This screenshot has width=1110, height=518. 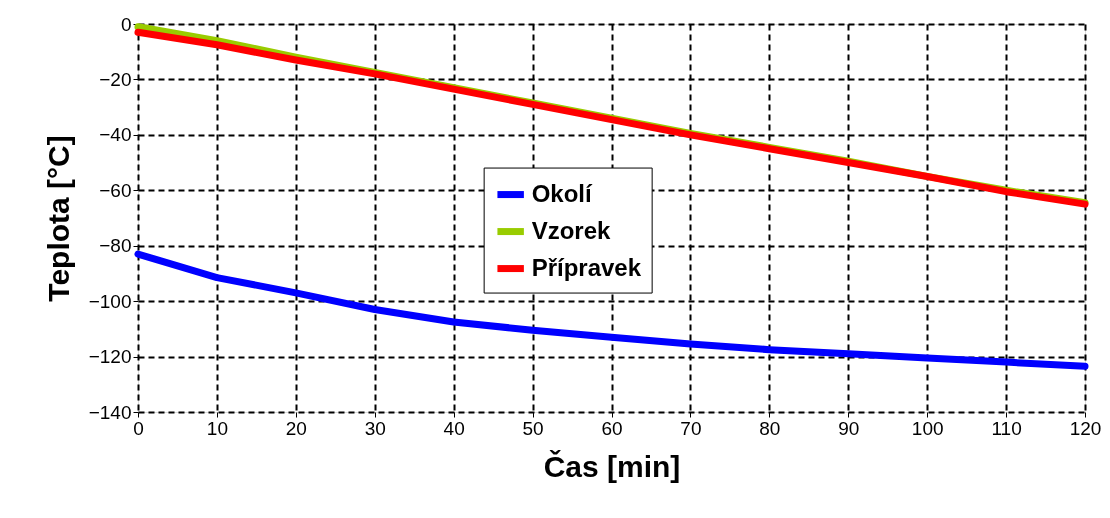 I want to click on y-tick-label: −80, so click(x=115, y=246).